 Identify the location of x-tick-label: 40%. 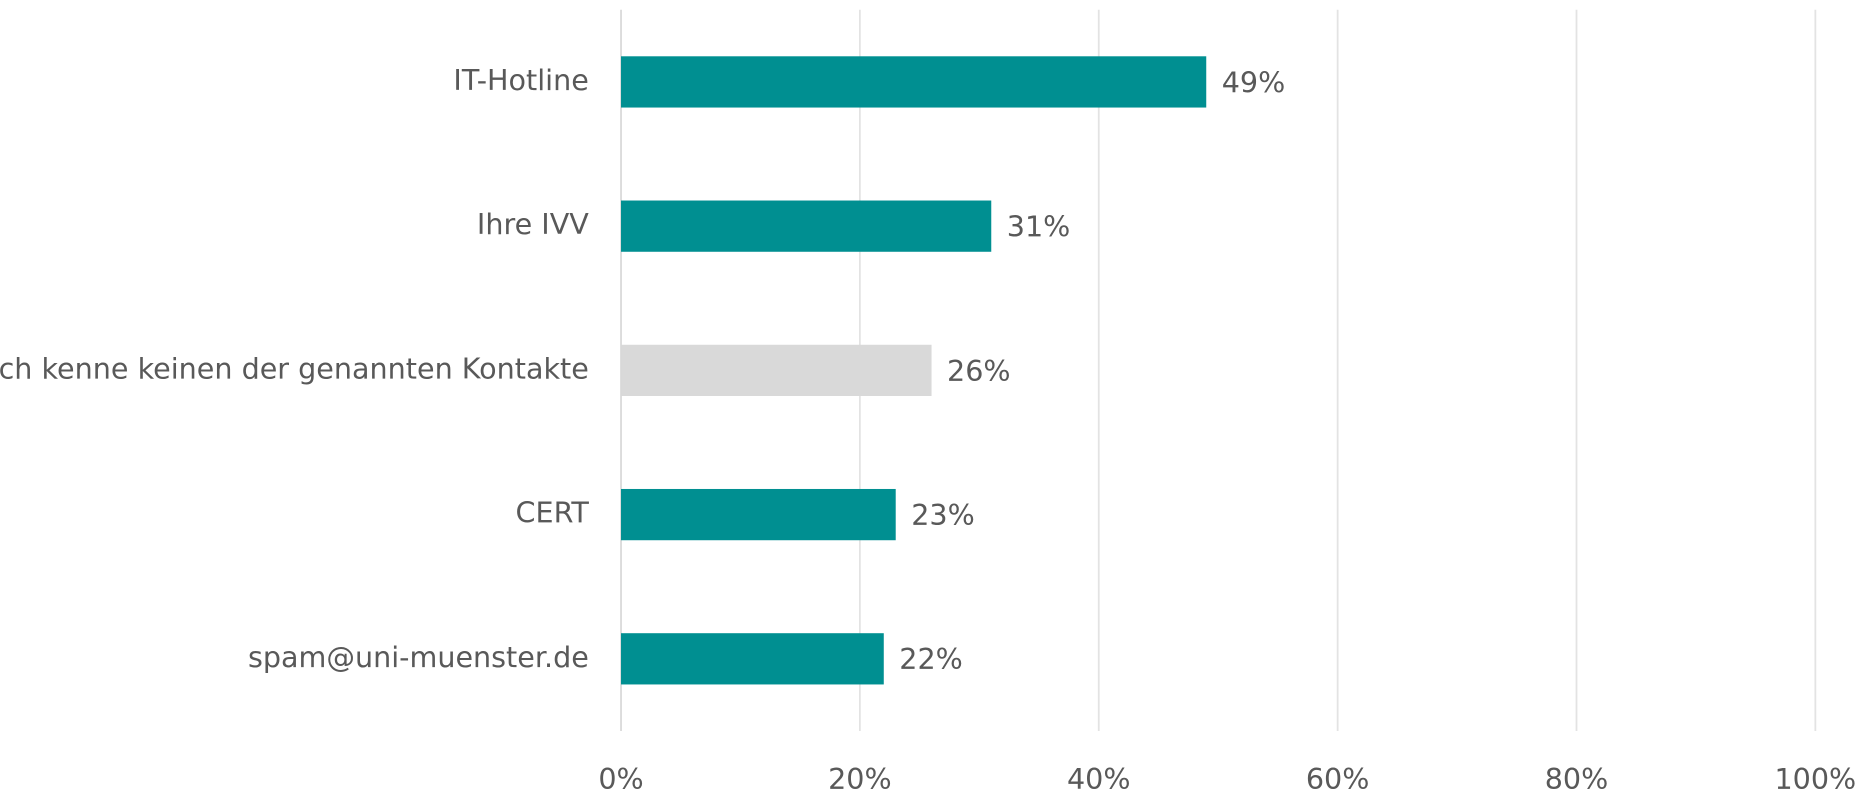
(1099, 777).